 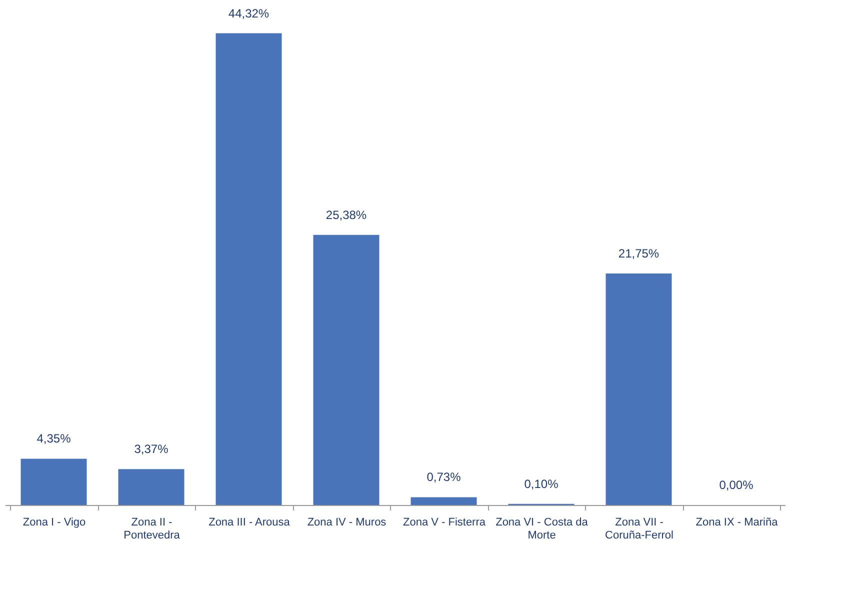 What do you see at coordinates (54, 439) in the screenshot?
I see `data-label: 4,35%` at bounding box center [54, 439].